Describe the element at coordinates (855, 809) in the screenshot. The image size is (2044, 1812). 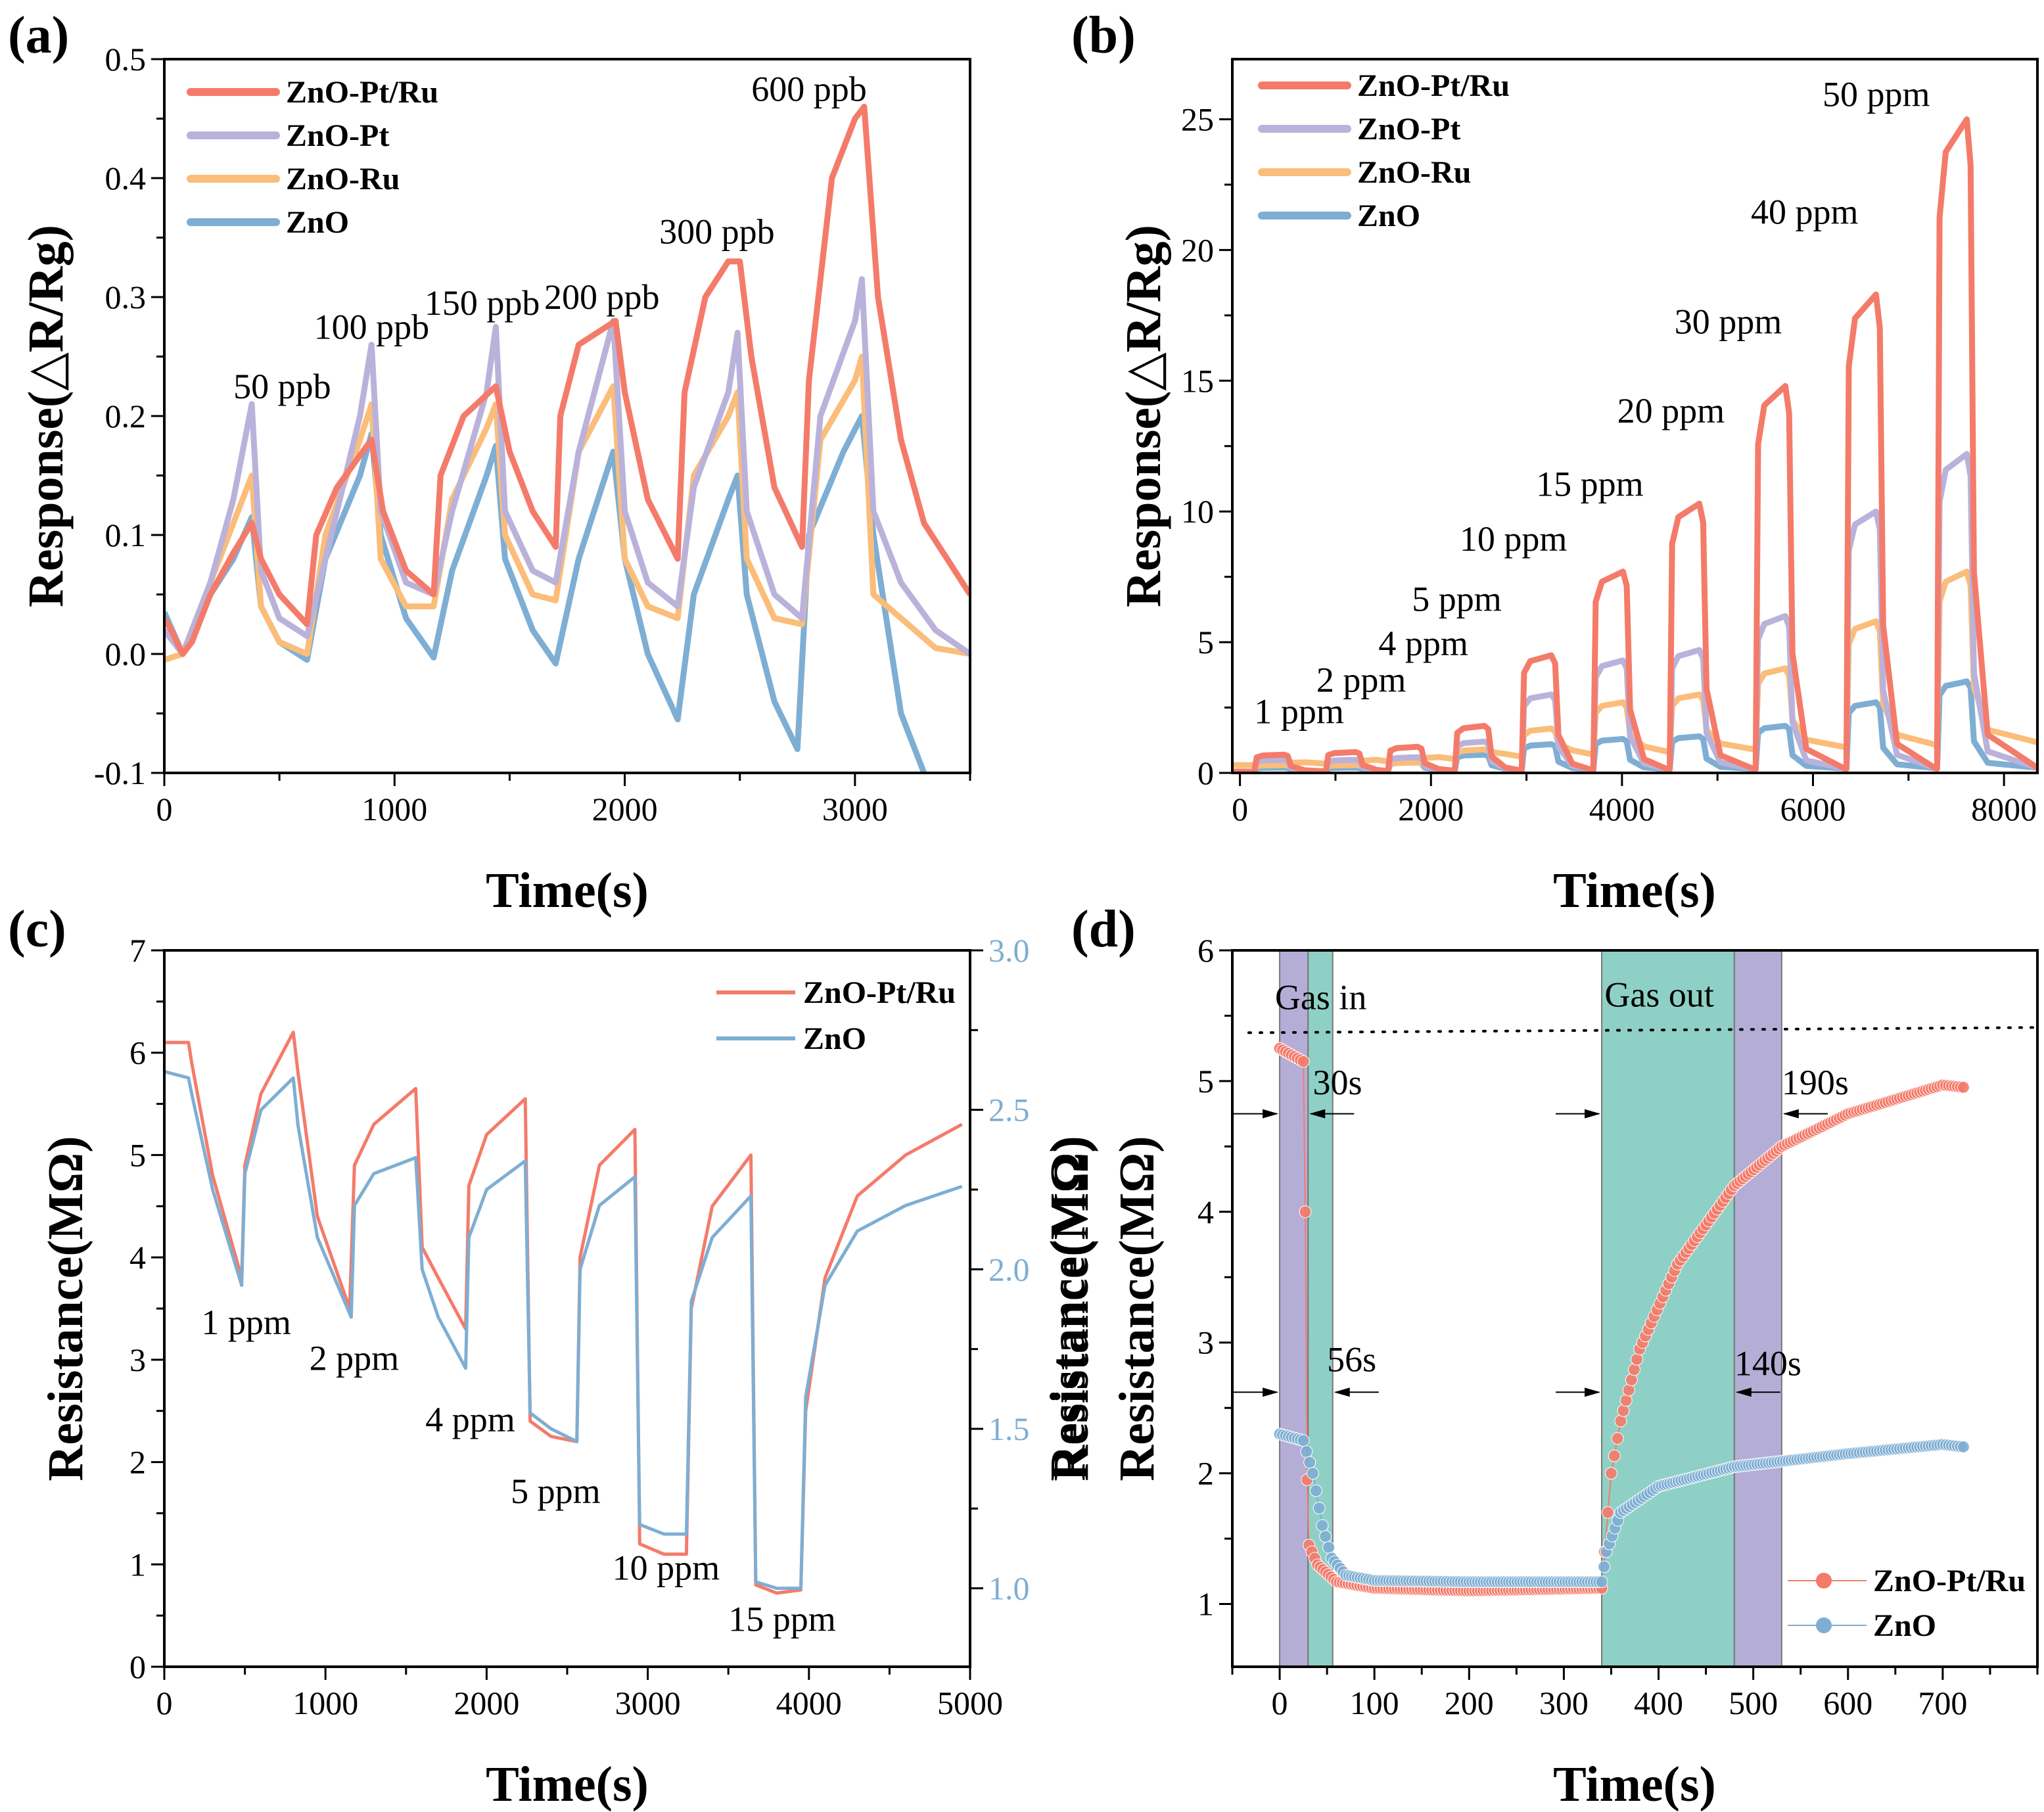
I see `x-tick-label: 3000` at that location.